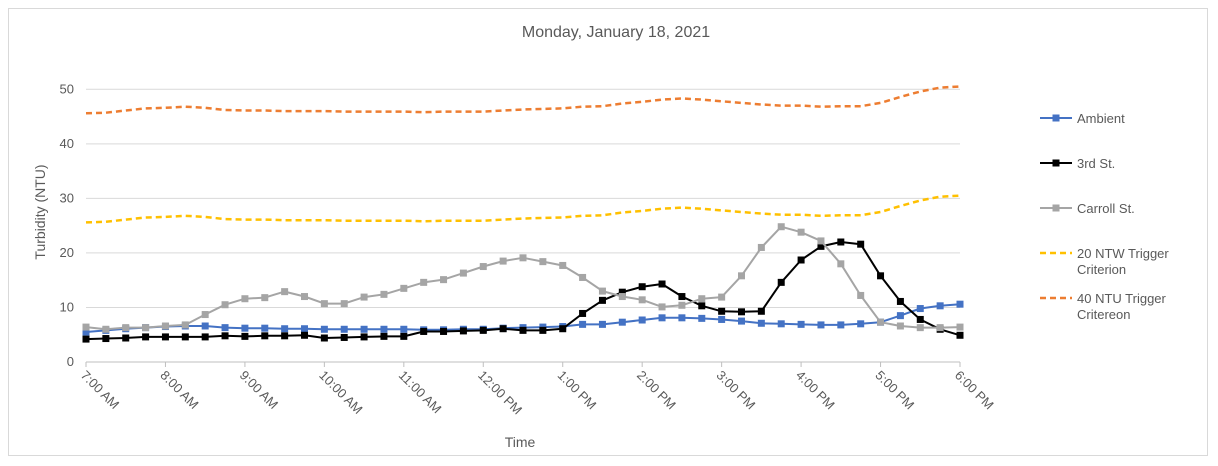 The height and width of the screenshot is (466, 1218). I want to click on y-tick-label: 0, so click(70, 361).